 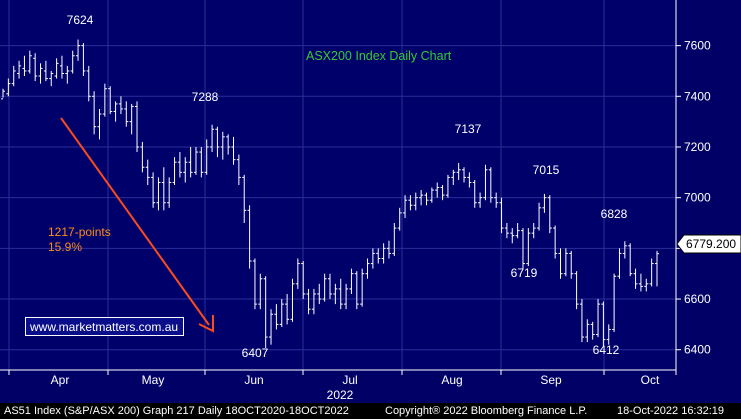 What do you see at coordinates (253, 380) in the screenshot?
I see `x-tick-label: Jun` at bounding box center [253, 380].